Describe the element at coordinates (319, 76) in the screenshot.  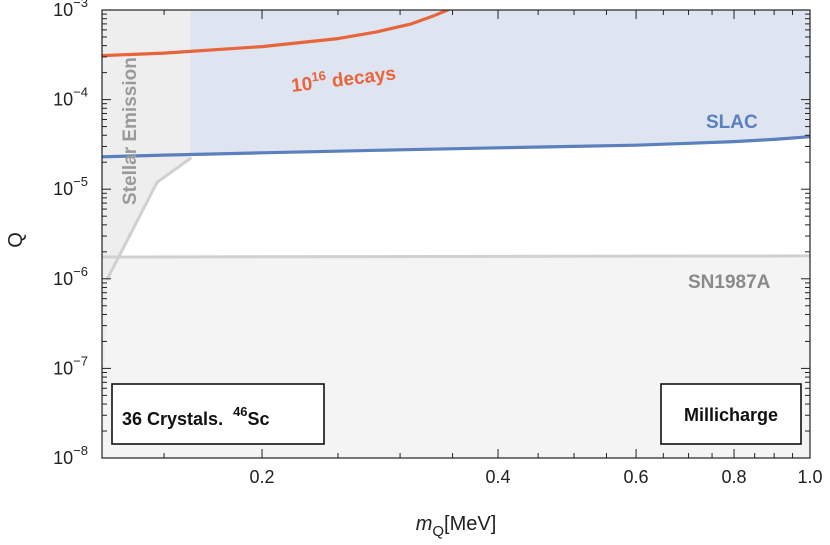
I see `annotation-decays-exp: 16` at that location.